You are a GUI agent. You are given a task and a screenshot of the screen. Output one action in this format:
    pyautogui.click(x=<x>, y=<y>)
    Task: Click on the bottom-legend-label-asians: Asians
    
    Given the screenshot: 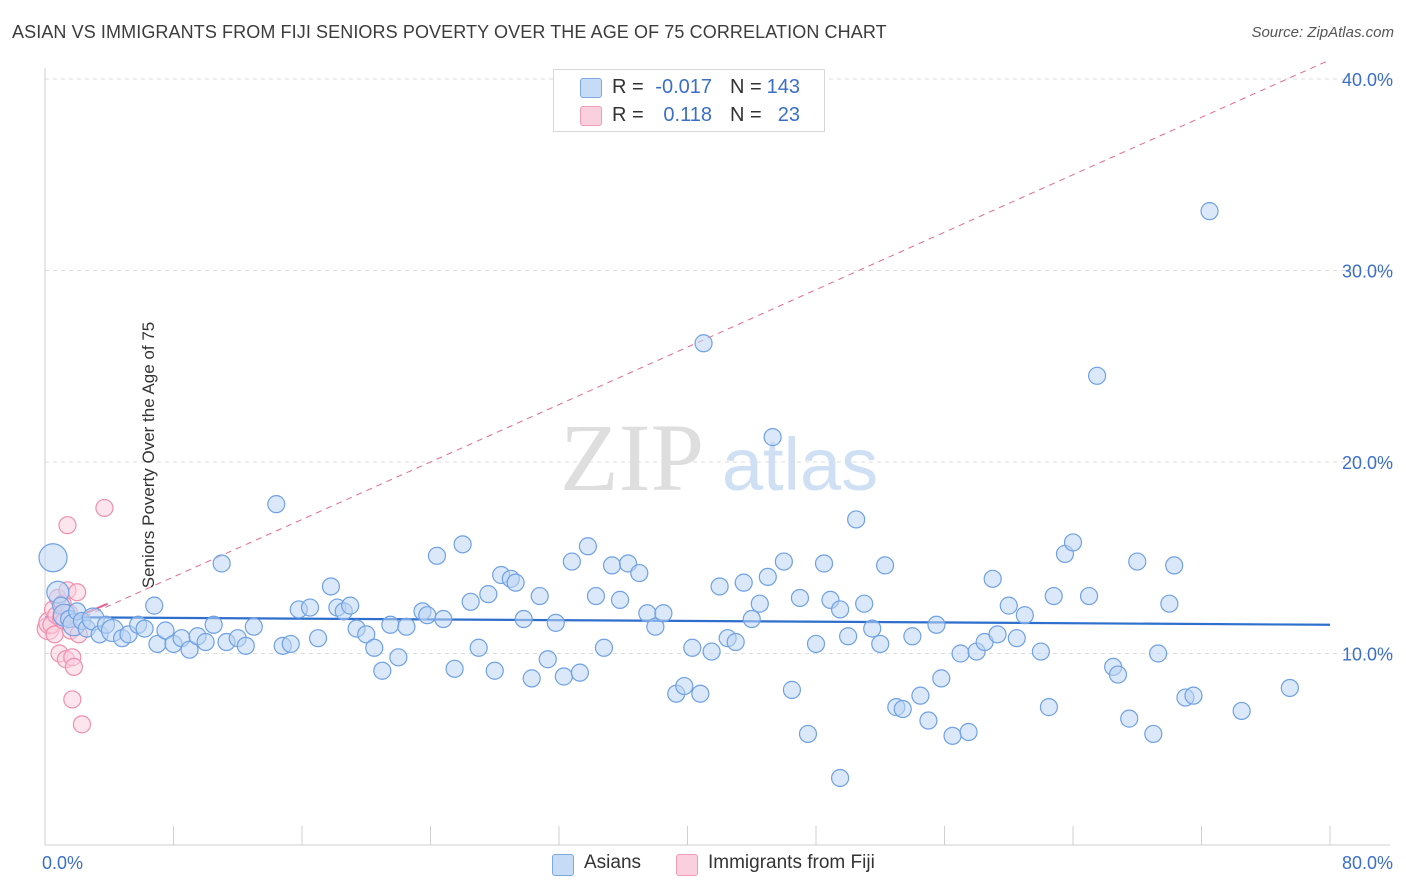 What is the action you would take?
    pyautogui.click(x=613, y=862)
    